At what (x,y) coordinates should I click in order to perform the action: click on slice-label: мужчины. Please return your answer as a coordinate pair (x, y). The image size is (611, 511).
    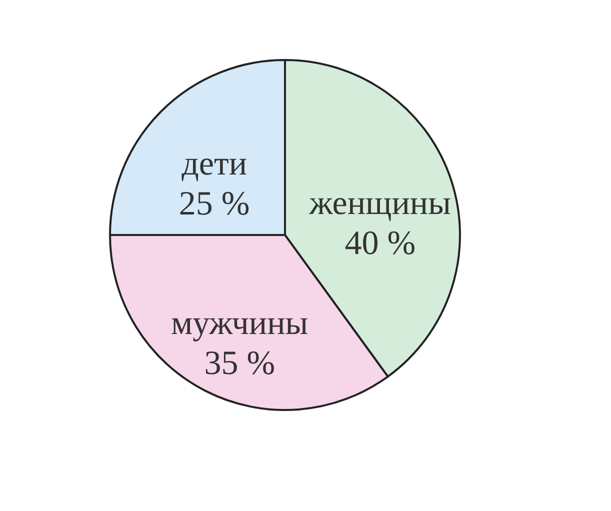
    Looking at the image, I should click on (239, 323).